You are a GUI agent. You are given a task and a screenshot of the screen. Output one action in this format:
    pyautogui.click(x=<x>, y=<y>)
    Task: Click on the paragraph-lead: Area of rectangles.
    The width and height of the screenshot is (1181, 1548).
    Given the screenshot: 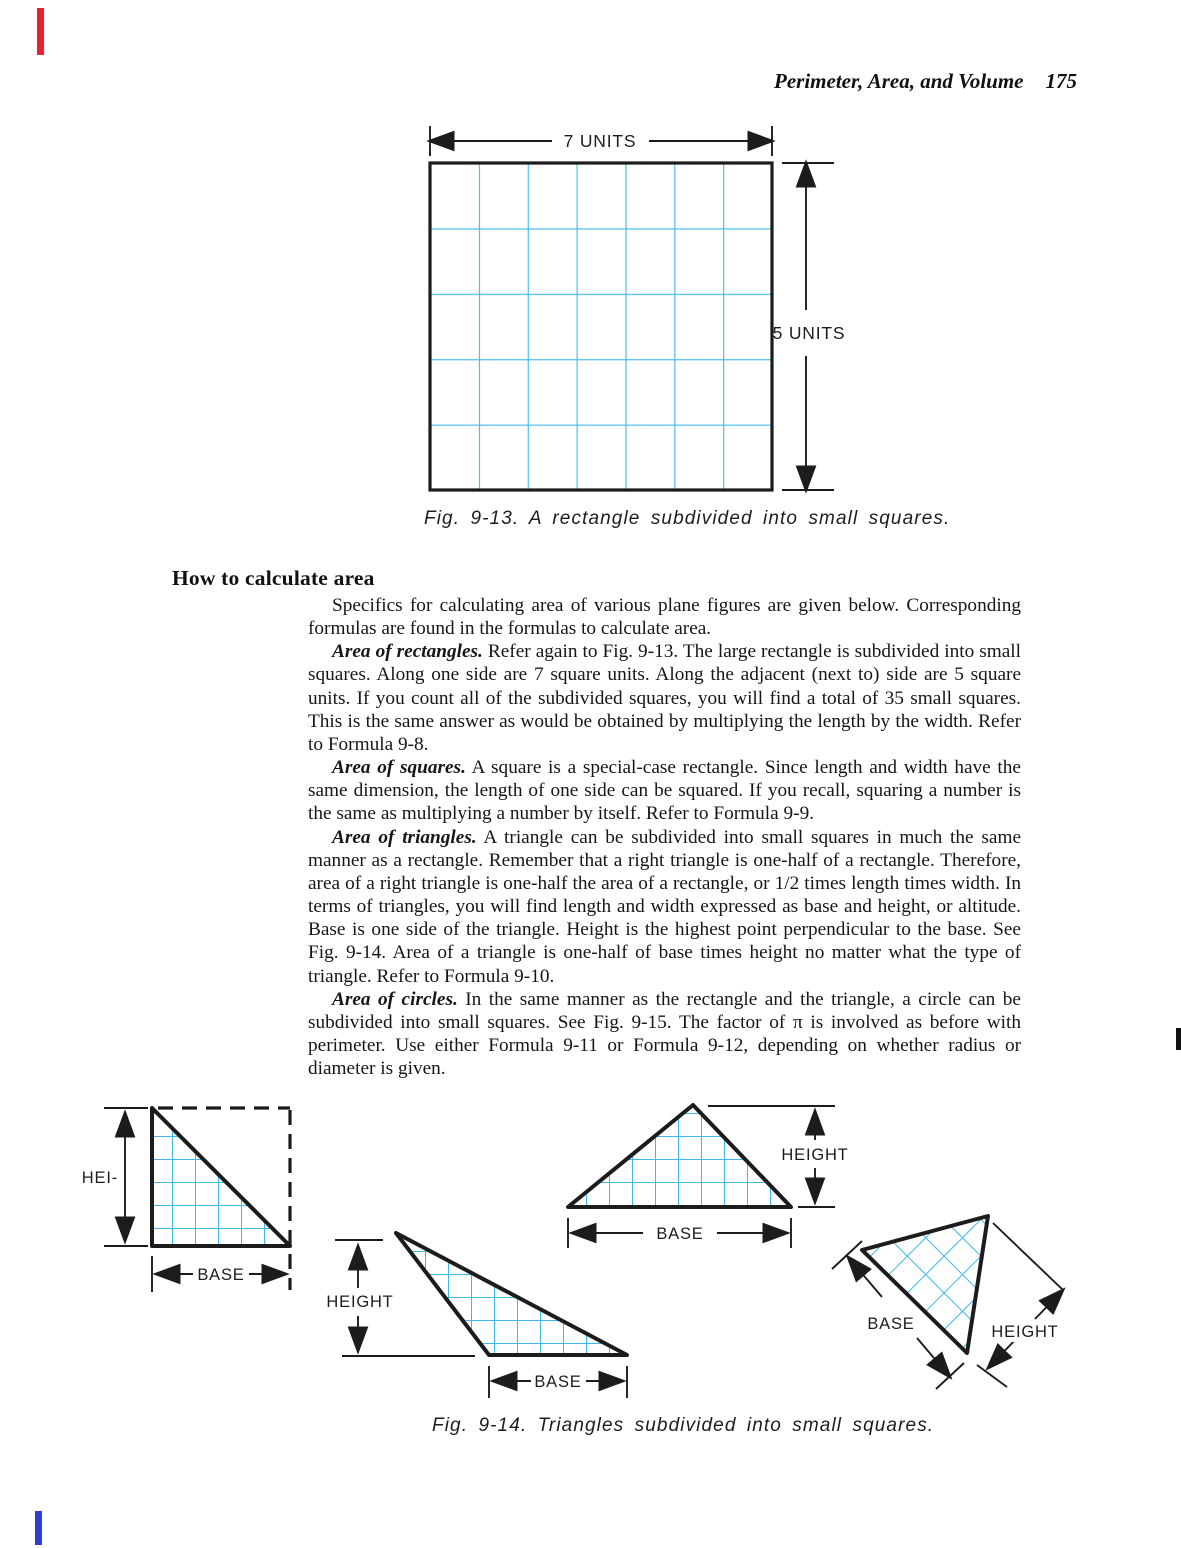 What is the action you would take?
    pyautogui.click(x=407, y=652)
    